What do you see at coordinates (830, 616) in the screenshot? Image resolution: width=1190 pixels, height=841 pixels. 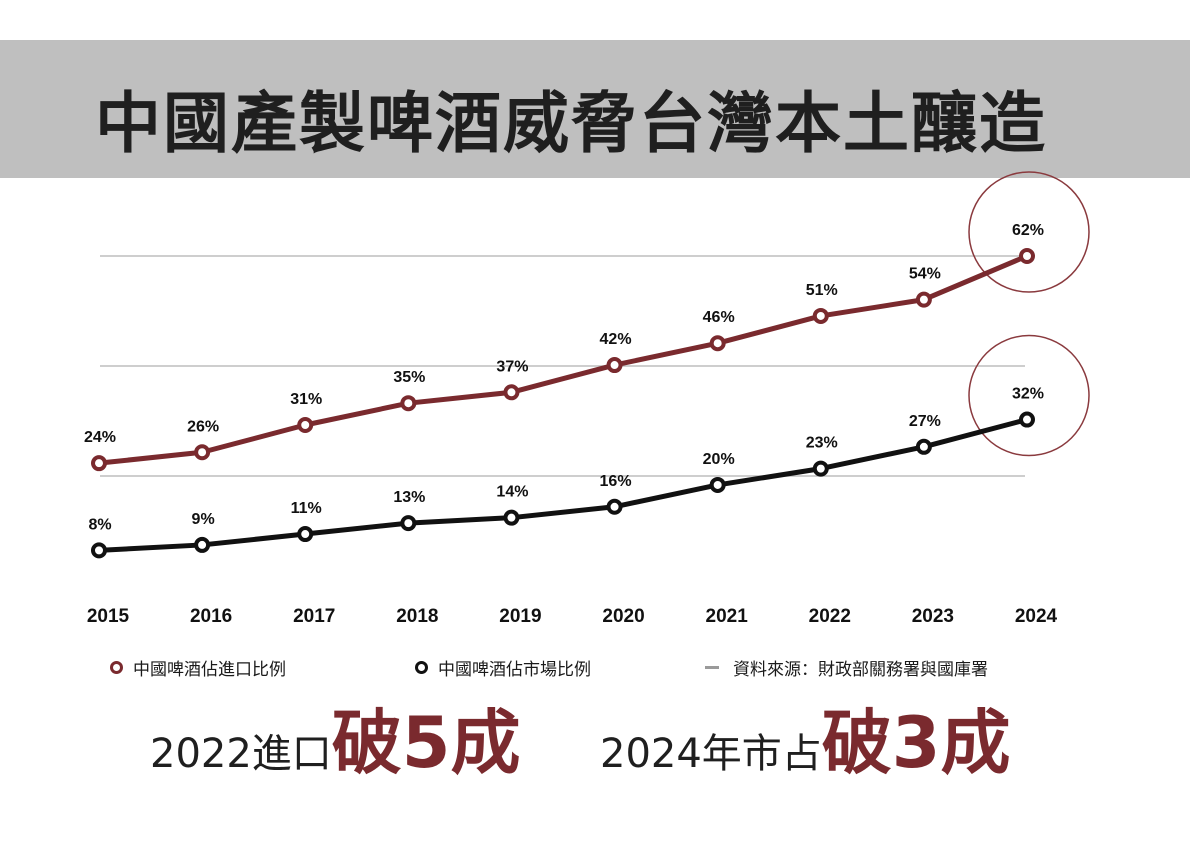 I see `x-tick-label: 2022` at bounding box center [830, 616].